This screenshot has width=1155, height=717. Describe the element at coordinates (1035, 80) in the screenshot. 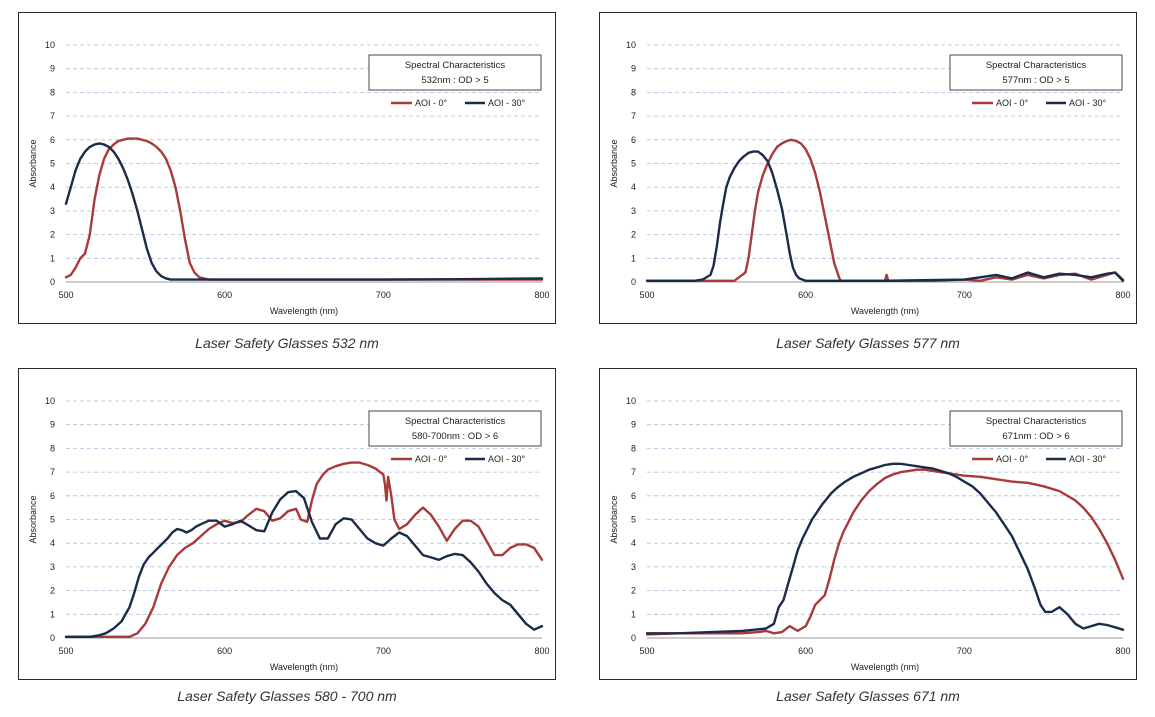

I see `spectral-box-subtitle: 577nm : OD > 5` at that location.